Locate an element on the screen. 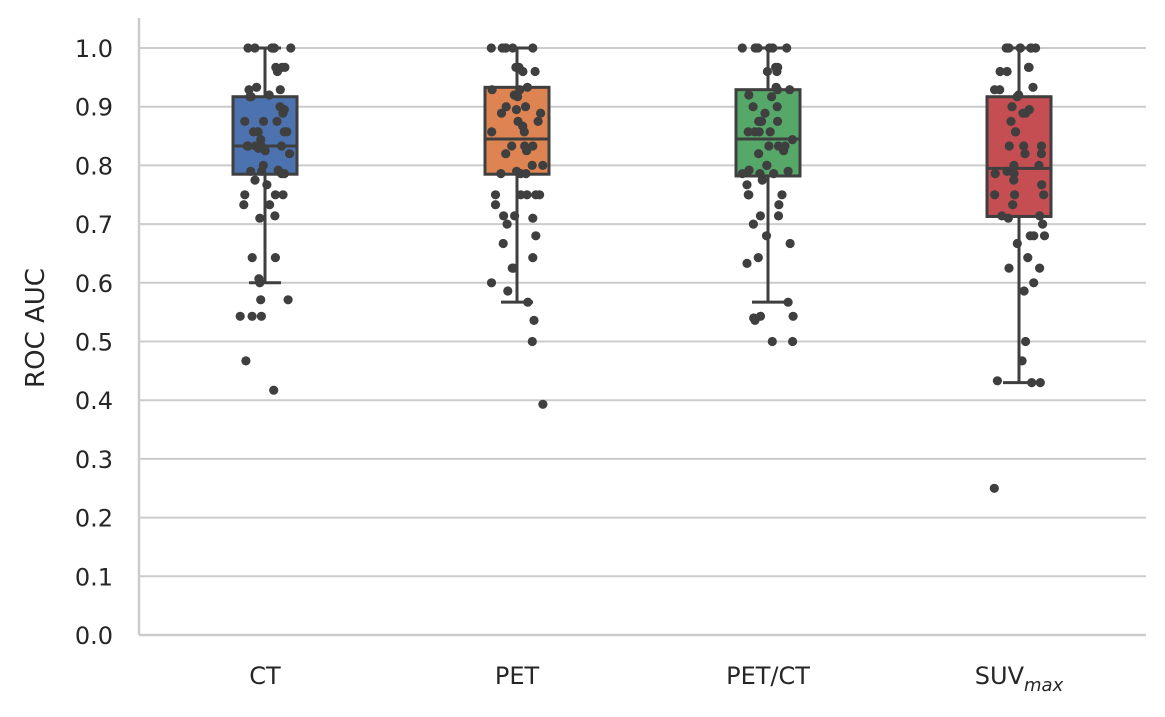  y-tick-label: 0.8 is located at coordinates (94, 166).